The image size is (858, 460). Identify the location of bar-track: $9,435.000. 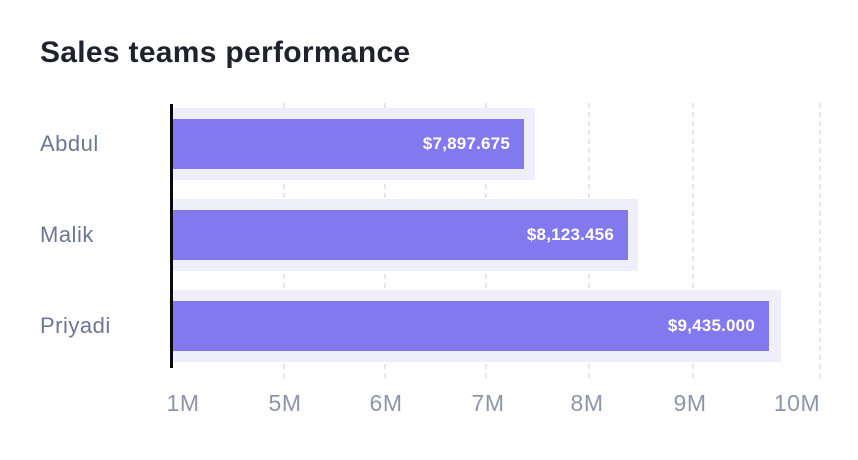
(476, 326).